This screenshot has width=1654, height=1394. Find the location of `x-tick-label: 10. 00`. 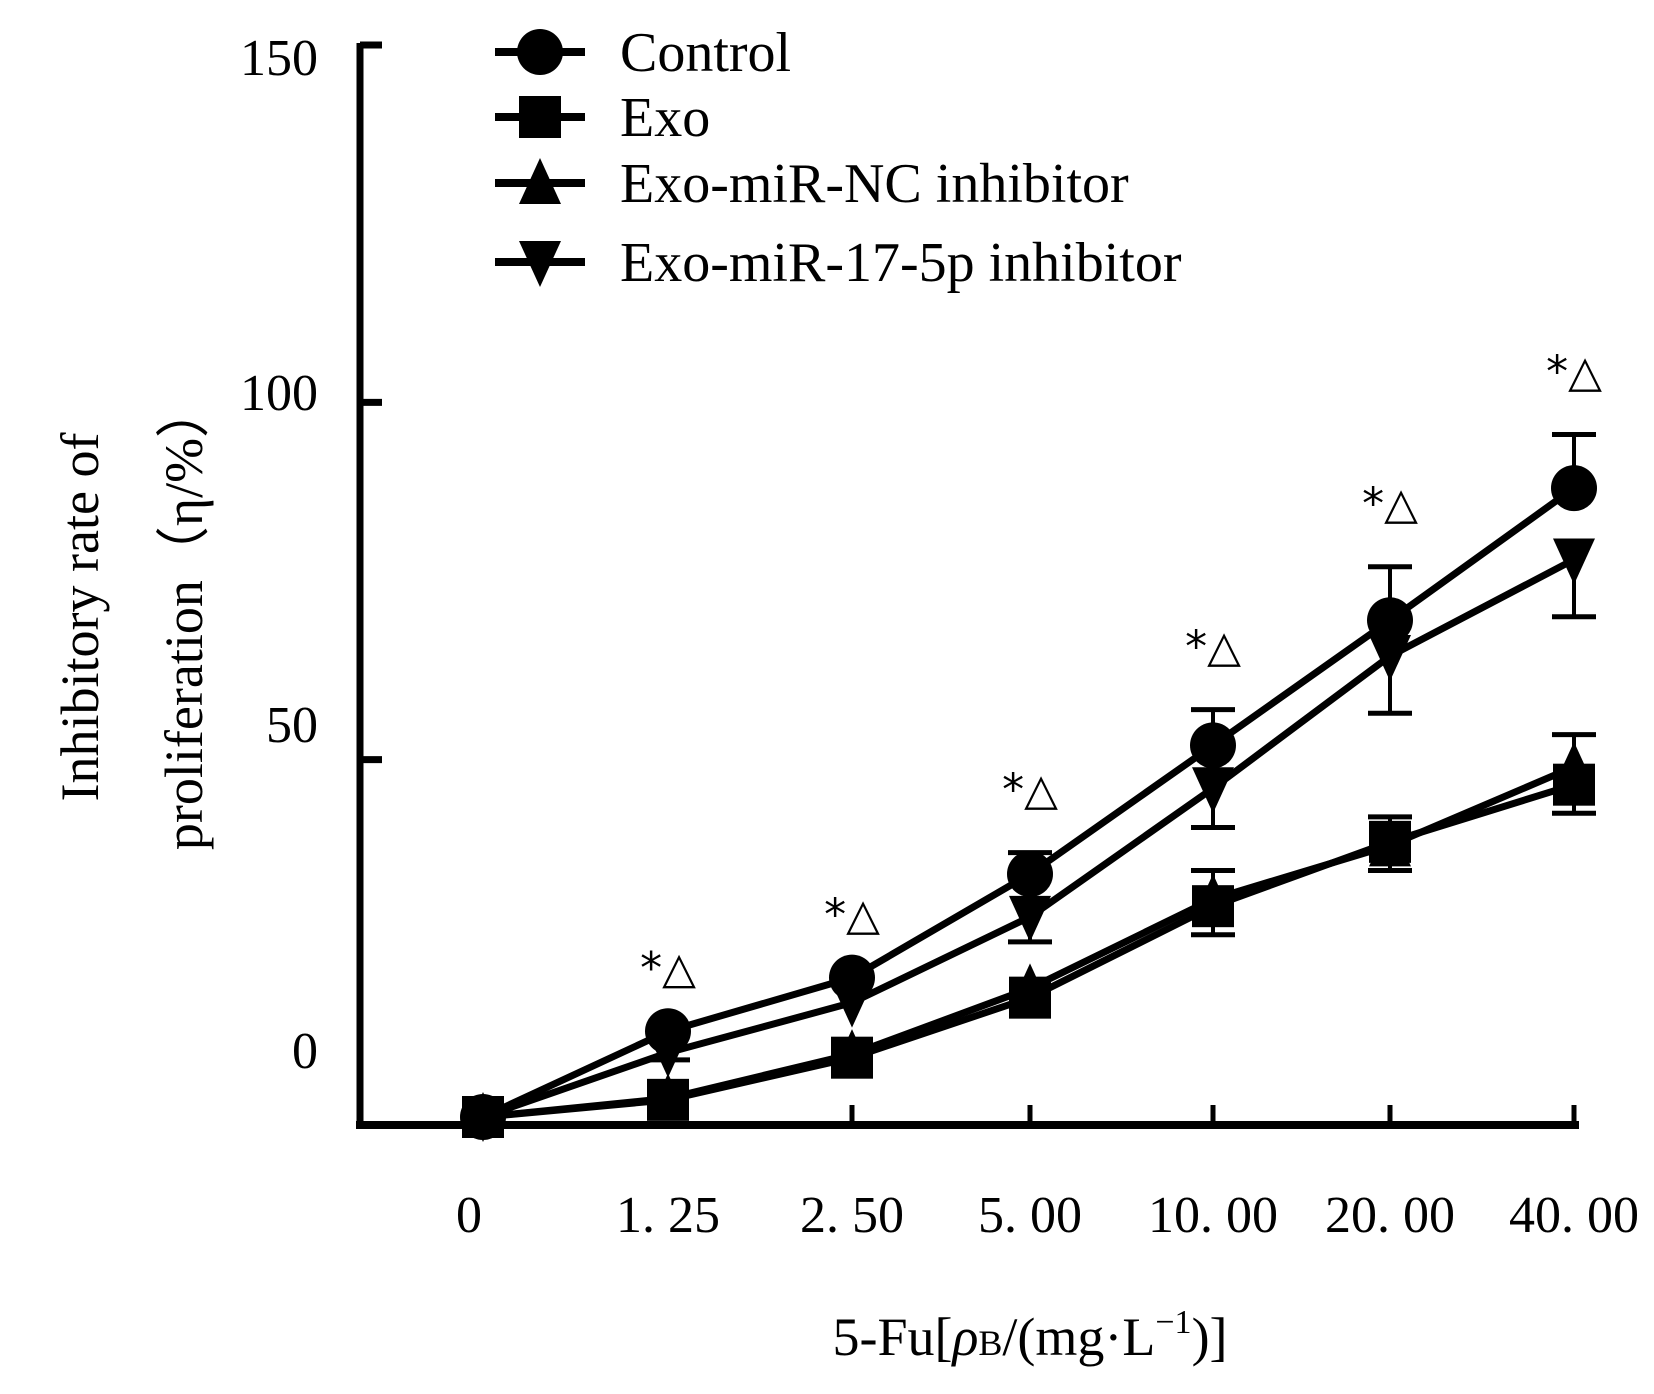

x-tick-label: 10. 00 is located at coordinates (1213, 1215).